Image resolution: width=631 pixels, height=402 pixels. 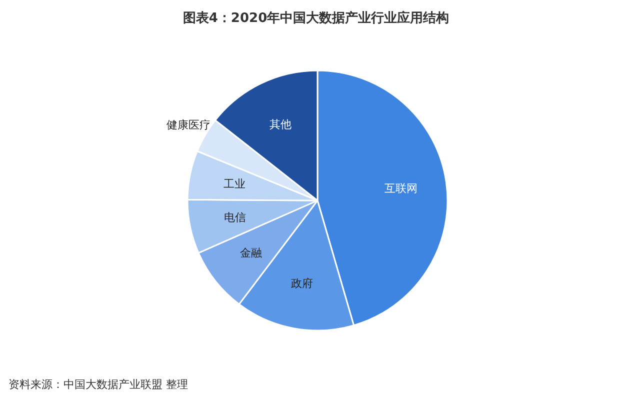 I want to click on slice-label: 电信, so click(x=235, y=217).